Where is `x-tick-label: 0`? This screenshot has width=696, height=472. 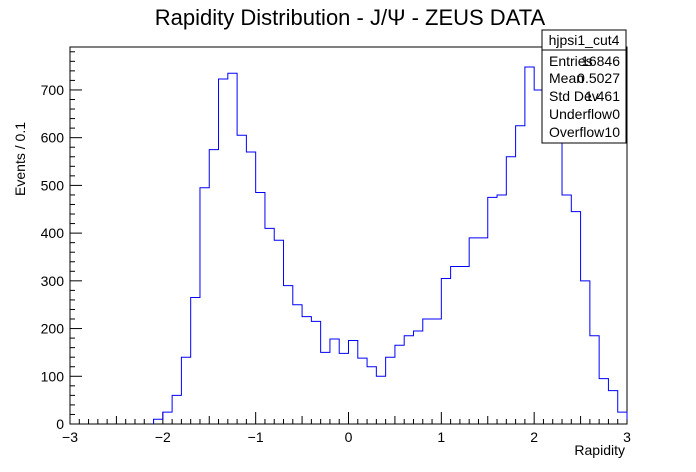 x-tick-label: 0 is located at coordinates (349, 437).